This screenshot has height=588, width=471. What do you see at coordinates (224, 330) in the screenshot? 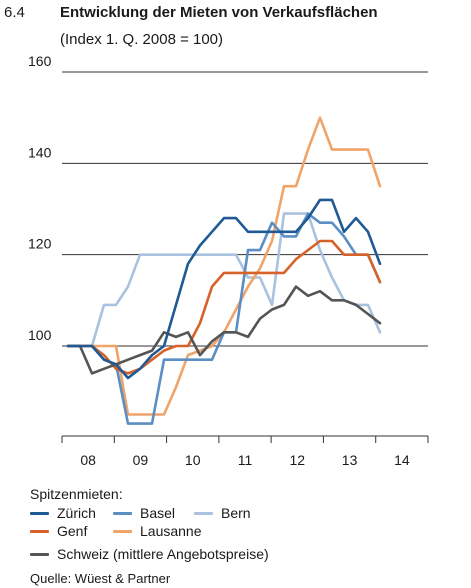
I see `series-line-schweiz` at bounding box center [224, 330].